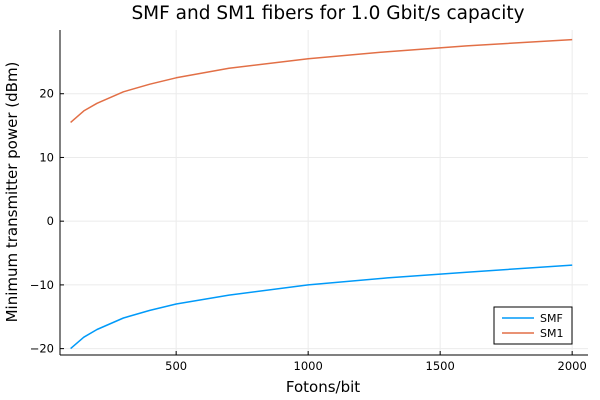 This screenshot has width=600, height=400. What do you see at coordinates (572, 366) in the screenshot?
I see `x-tick-label: 2000` at bounding box center [572, 366].